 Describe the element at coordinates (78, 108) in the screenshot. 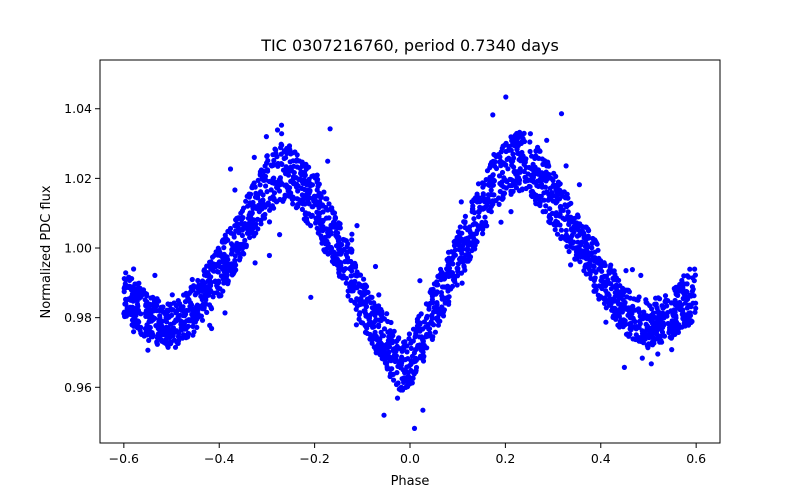

I see `y-tick-label: 1.04` at that location.